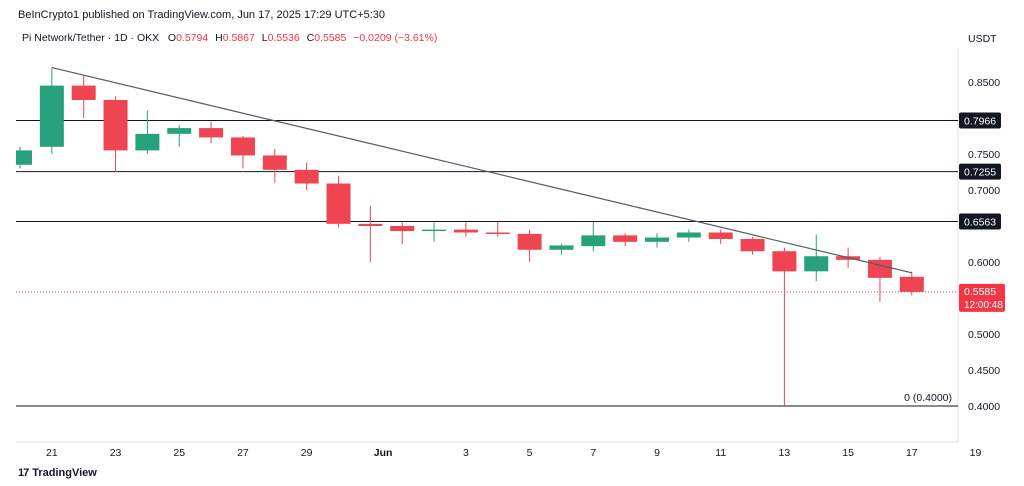  I want to click on x-tick-label: 27, so click(243, 453).